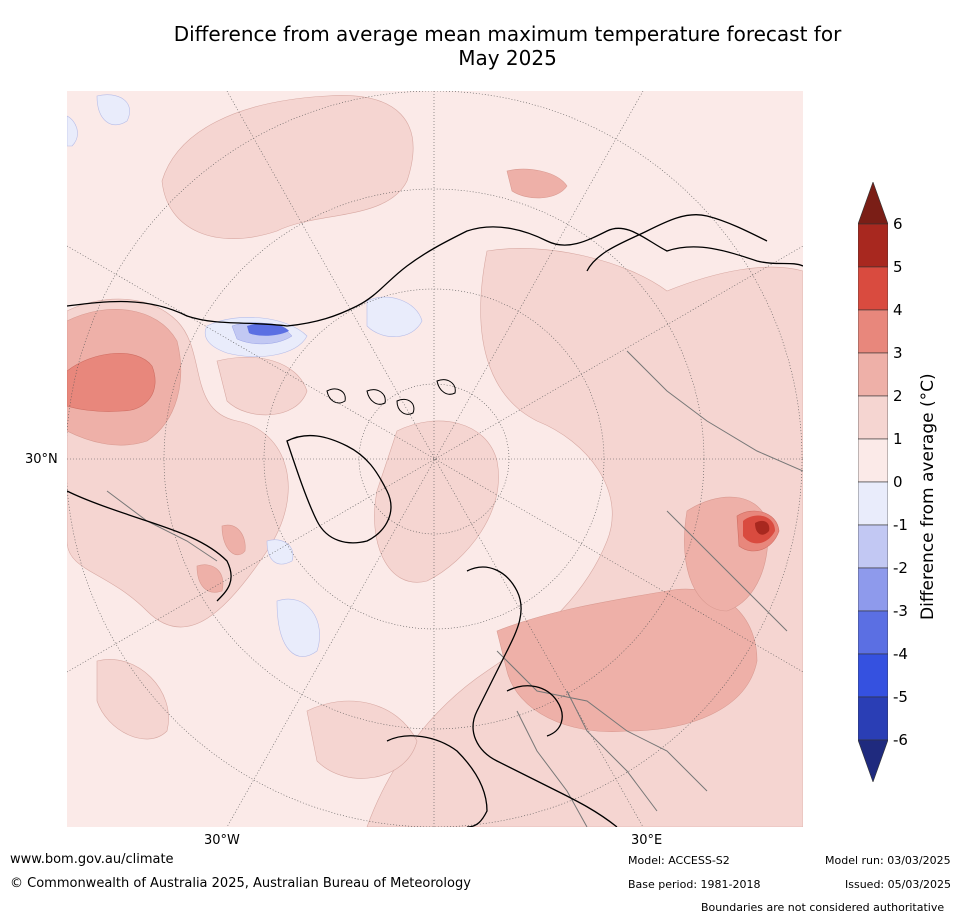  Describe the element at coordinates (679, 860) in the screenshot. I see `footer-model: Model: ACCESS-S2` at that location.